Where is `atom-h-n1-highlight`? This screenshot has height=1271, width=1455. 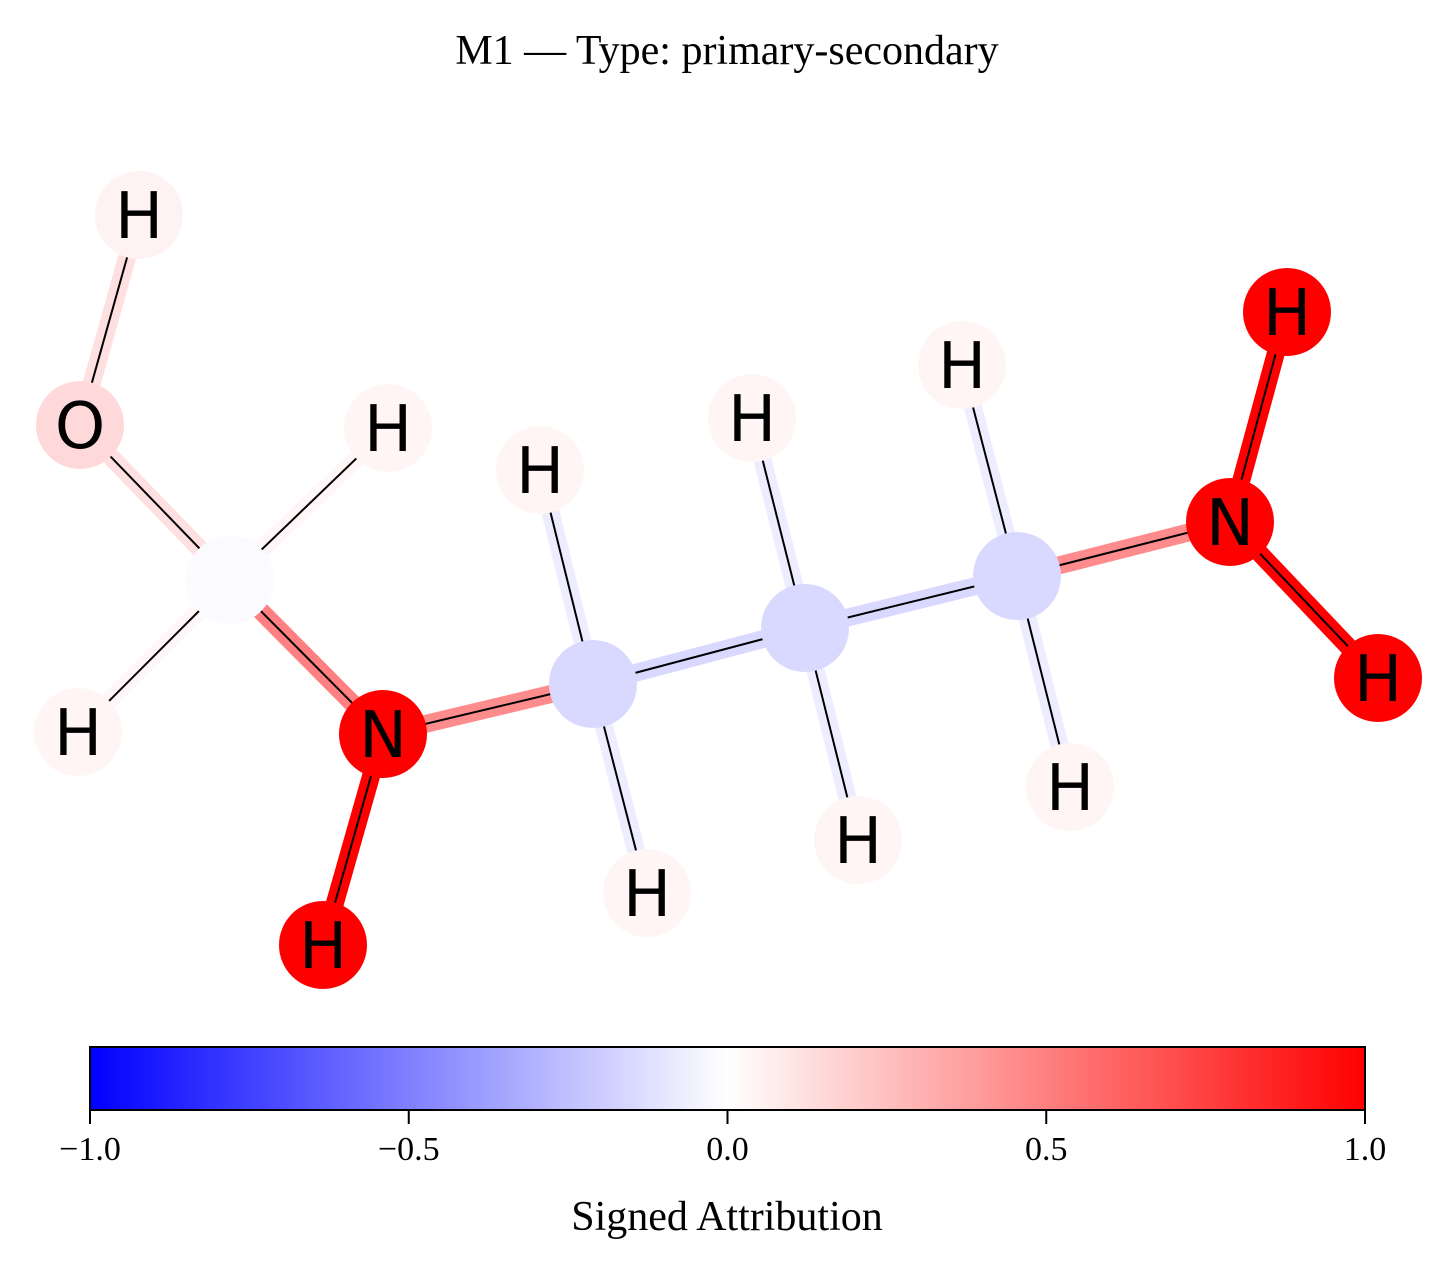 atom-h-n1-highlight is located at coordinates (323, 945).